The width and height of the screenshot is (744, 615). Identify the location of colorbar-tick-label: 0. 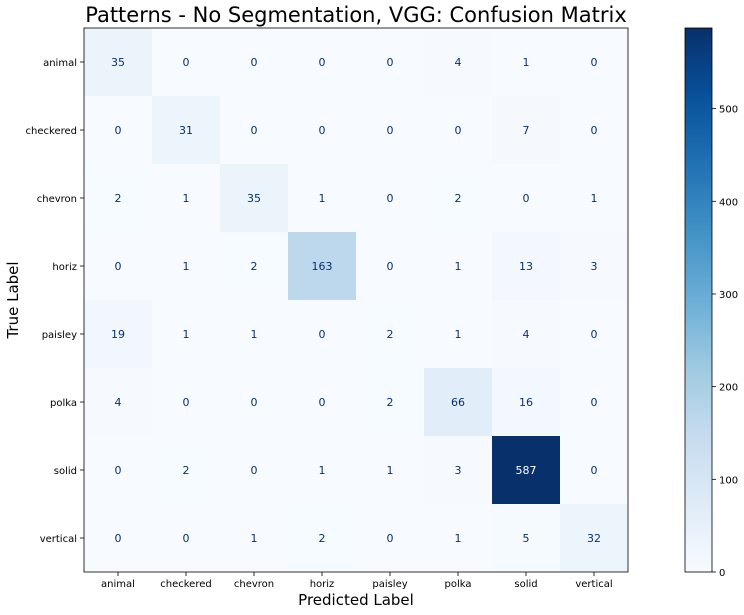
(722, 573).